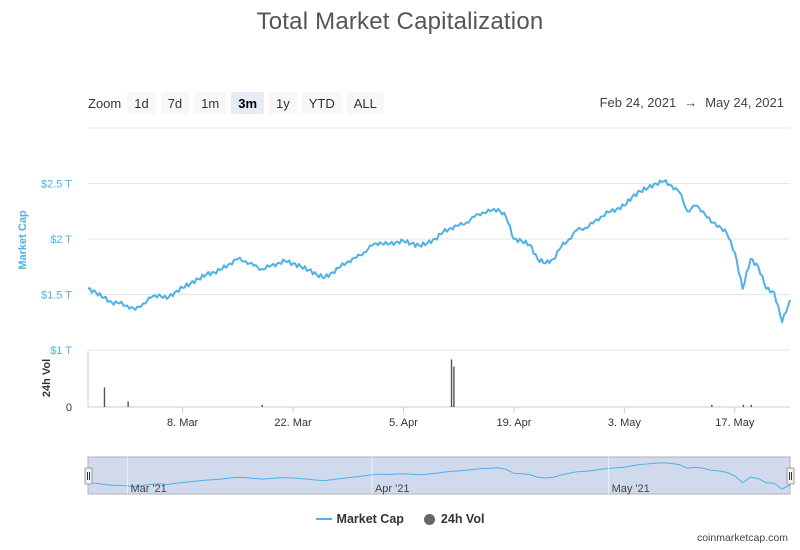 Image resolution: width=800 pixels, height=550 pixels. Describe the element at coordinates (293, 423) in the screenshot. I see `x-tick-label: 22. Mar` at that location.